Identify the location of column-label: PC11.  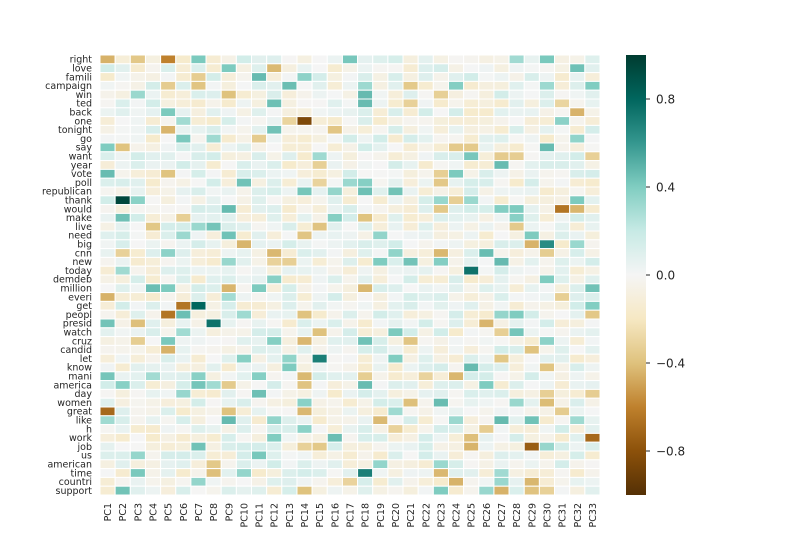
(260, 515).